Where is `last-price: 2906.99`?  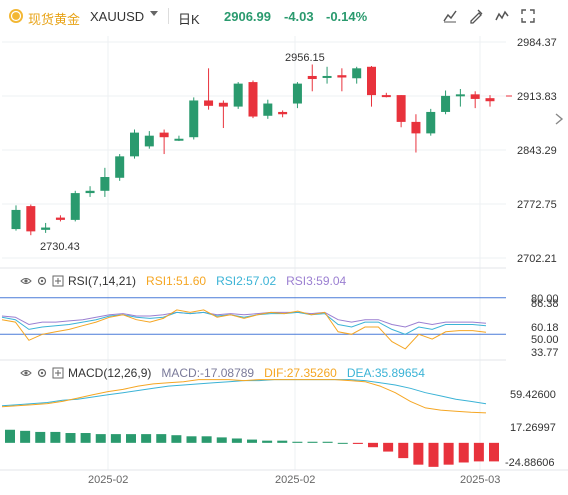
last-price: 2906.99 is located at coordinates (247, 16).